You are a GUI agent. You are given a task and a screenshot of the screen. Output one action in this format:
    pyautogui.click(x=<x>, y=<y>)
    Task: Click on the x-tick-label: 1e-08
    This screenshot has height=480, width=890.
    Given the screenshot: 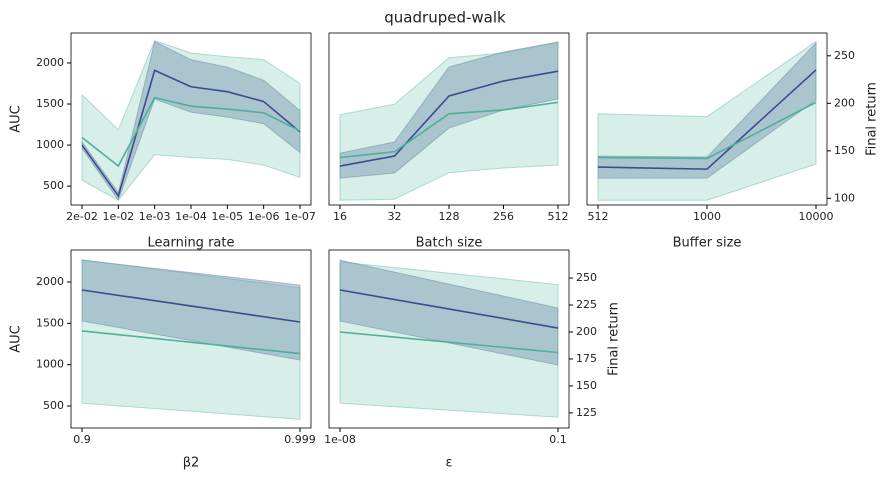 What is the action you would take?
    pyautogui.click(x=340, y=439)
    